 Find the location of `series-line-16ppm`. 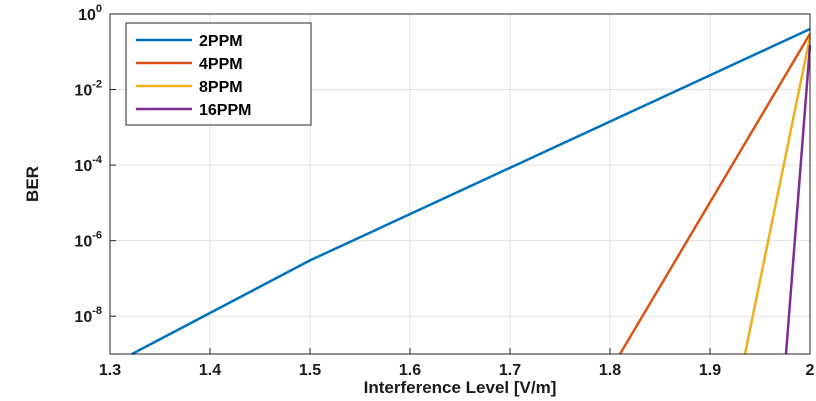

series-line-16ppm is located at coordinates (798, 200).